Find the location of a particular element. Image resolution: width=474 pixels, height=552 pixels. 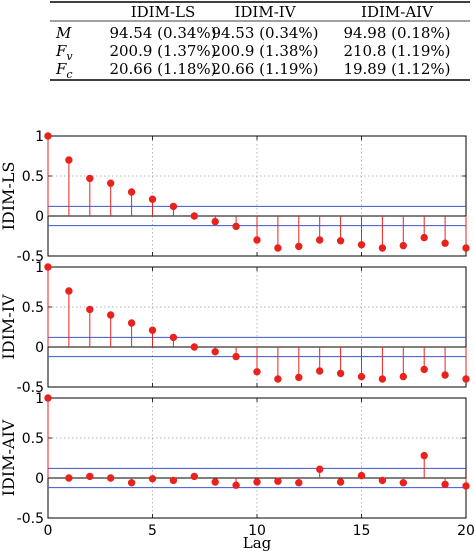

table-header-cell: IDIM-LS is located at coordinates (163, 12).